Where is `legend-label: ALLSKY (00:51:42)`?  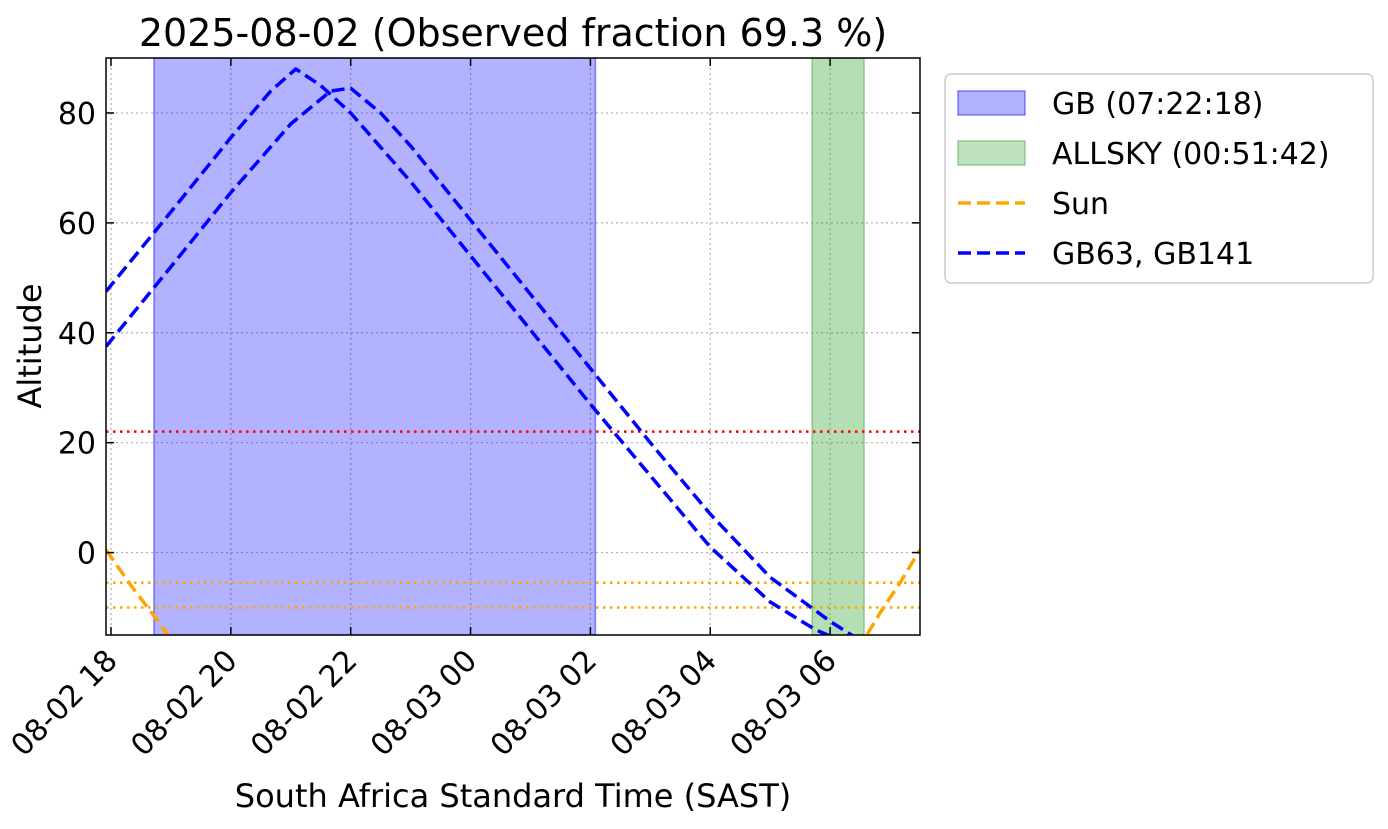 legend-label: ALLSKY (00:51:42) is located at coordinates (1191, 154).